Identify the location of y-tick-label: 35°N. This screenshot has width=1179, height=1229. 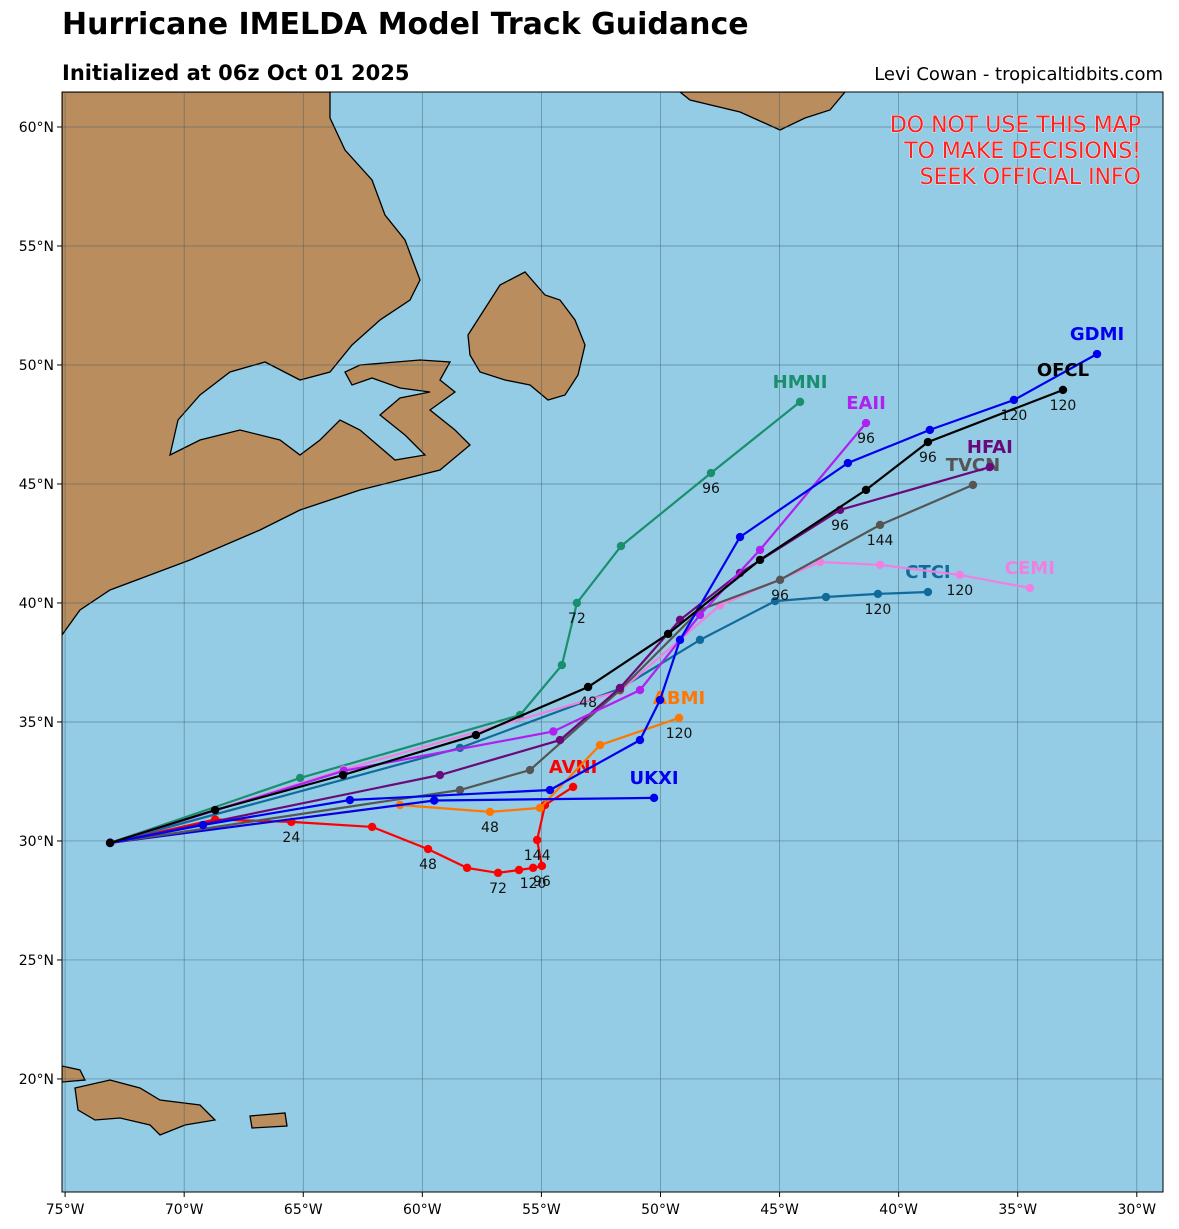
(36, 723).